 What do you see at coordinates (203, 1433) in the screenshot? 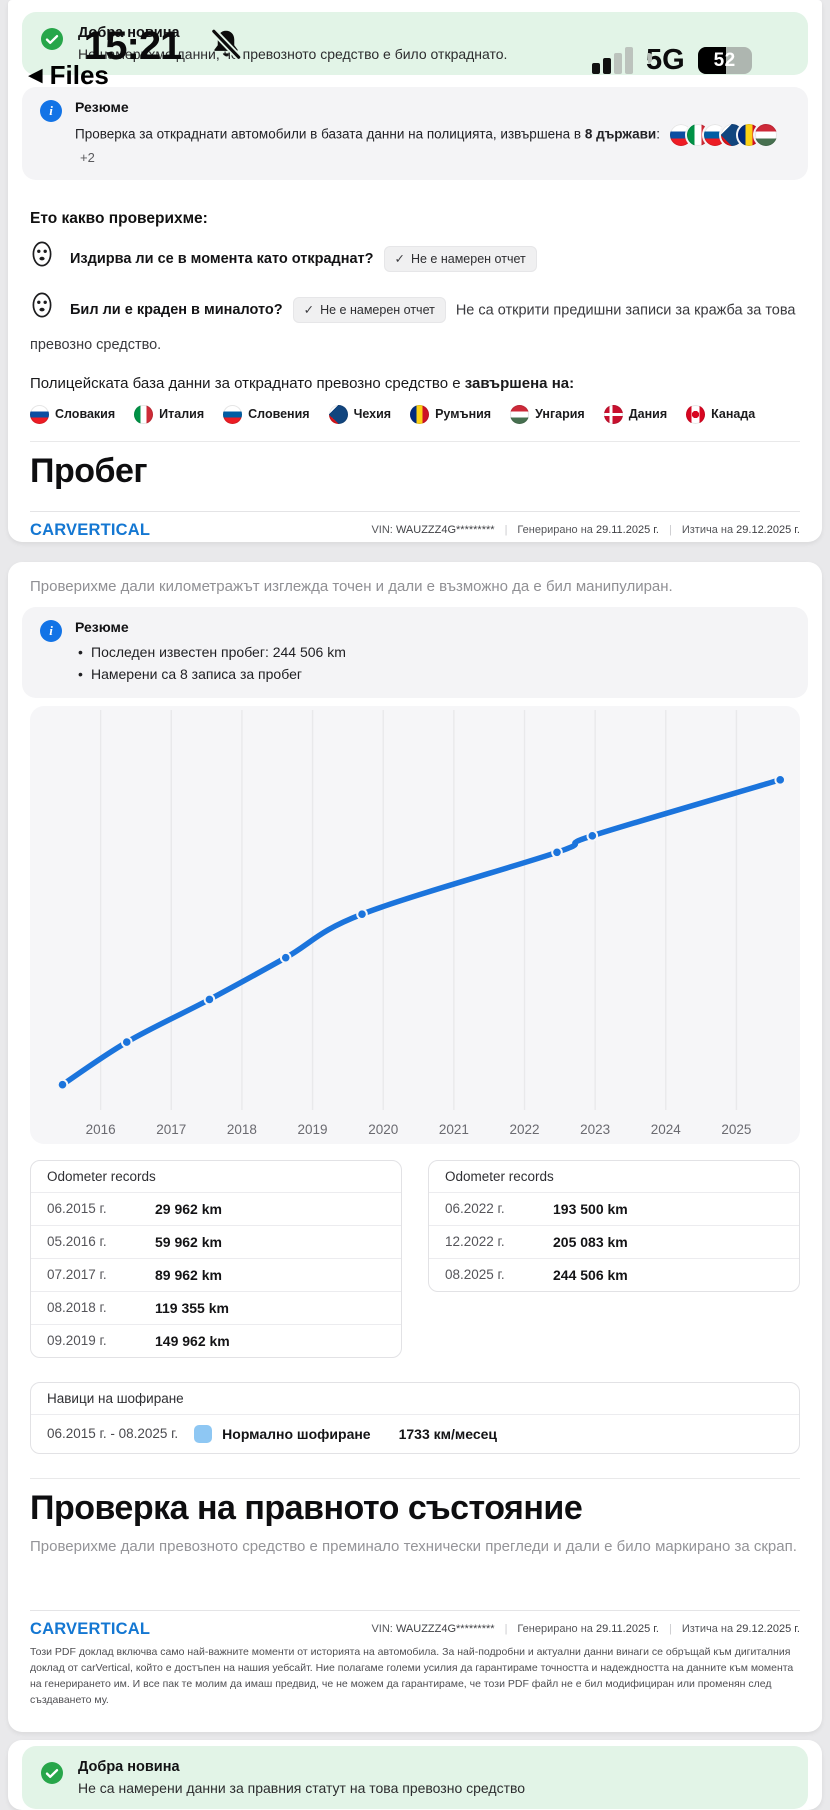
I see `normal-driving-legend-icon` at bounding box center [203, 1433].